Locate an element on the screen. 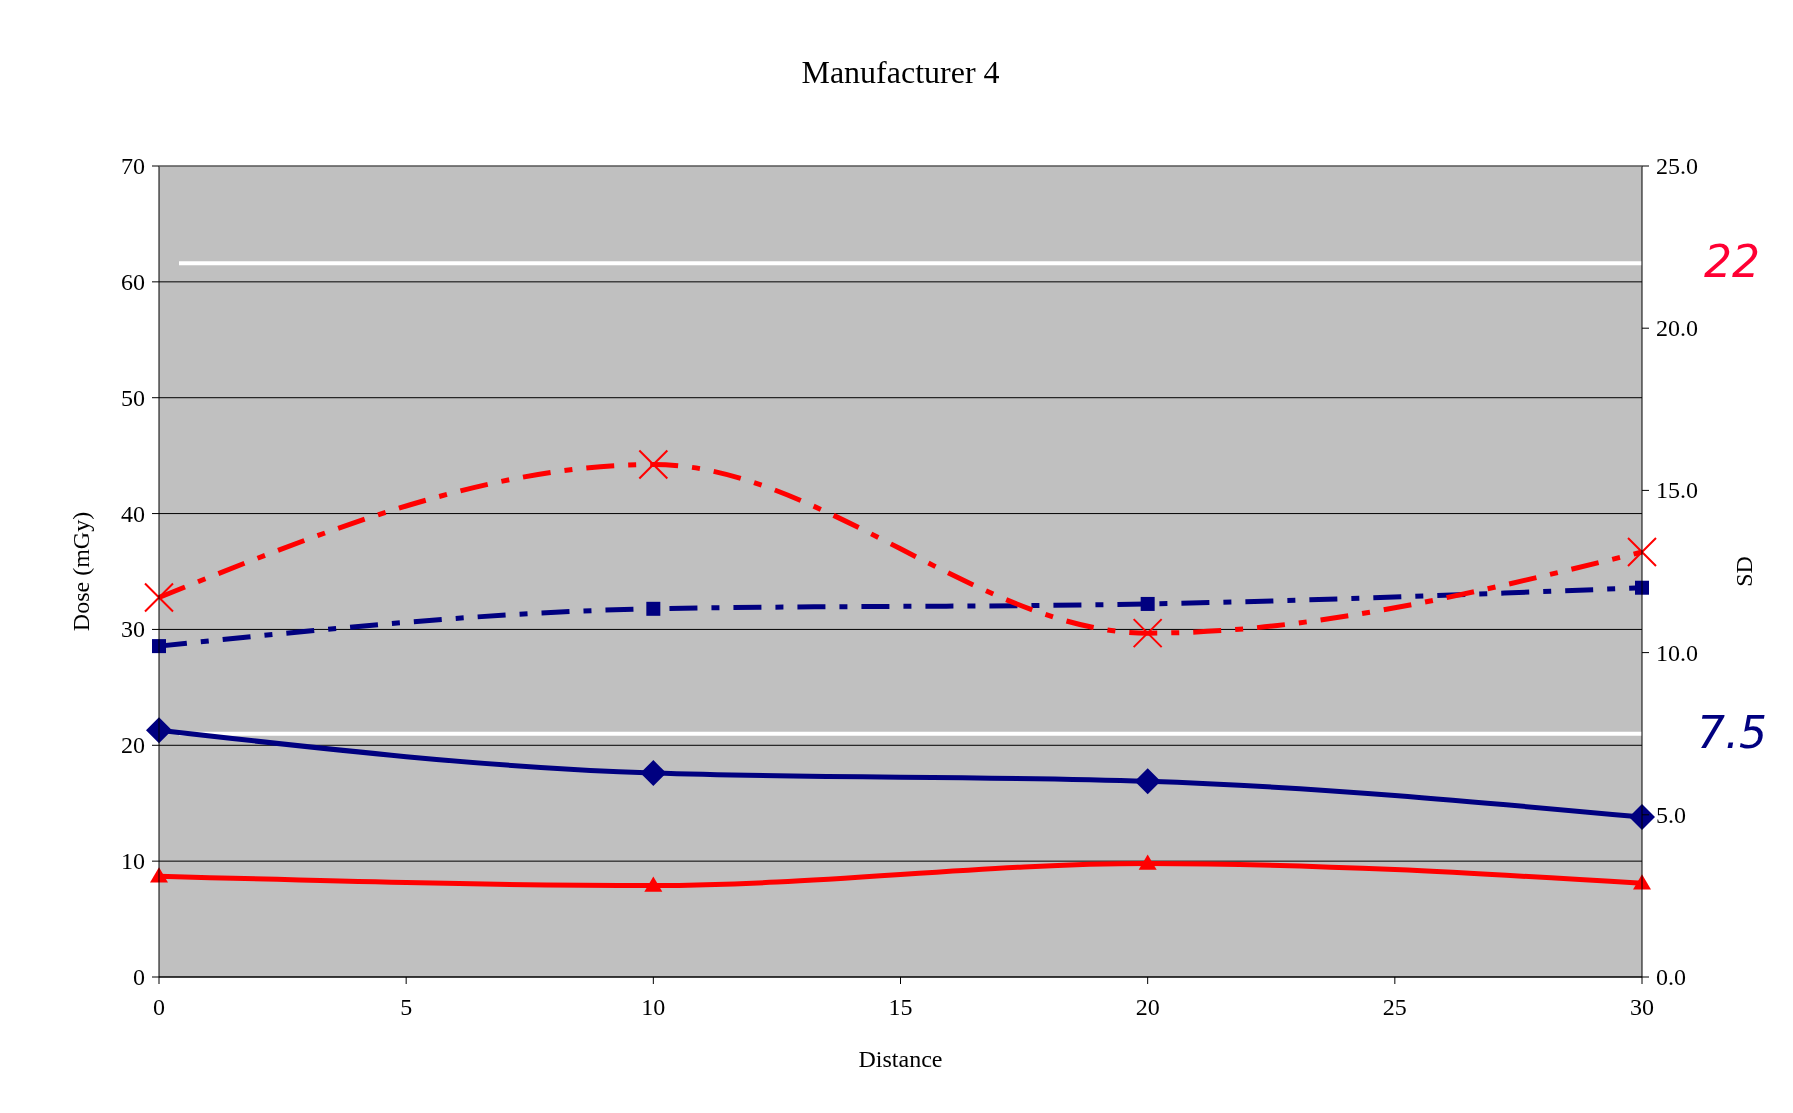 The width and height of the screenshot is (1793, 1113). y2-tick-label: 25.0 is located at coordinates (1677, 166).